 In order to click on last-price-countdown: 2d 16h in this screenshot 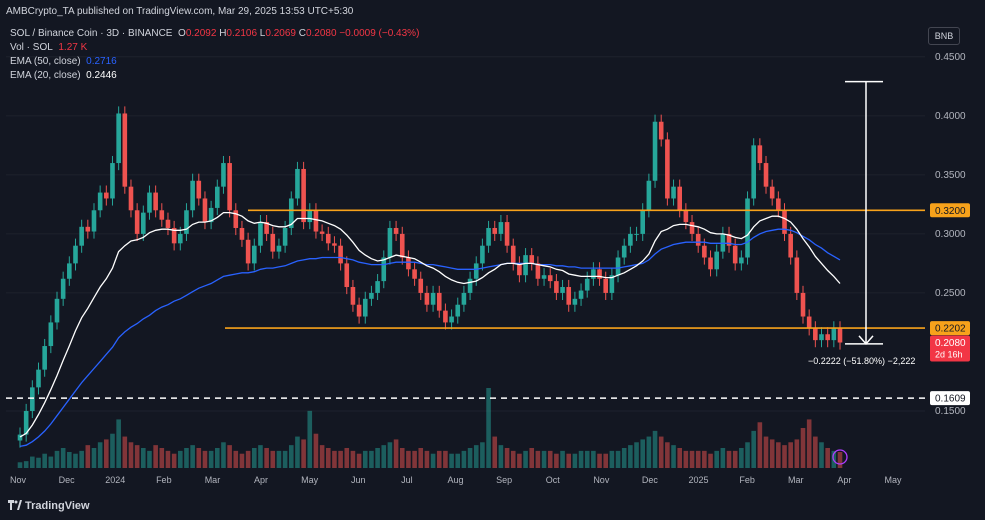, I will do `click(949, 355)`.